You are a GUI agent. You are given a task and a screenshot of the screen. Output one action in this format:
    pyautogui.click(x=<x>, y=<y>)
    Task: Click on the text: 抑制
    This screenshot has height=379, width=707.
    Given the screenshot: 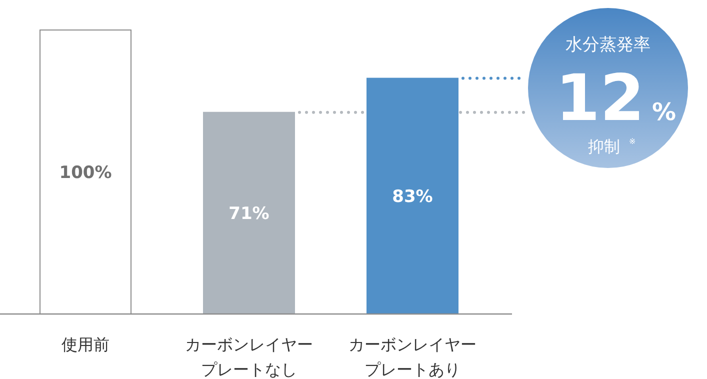 What is the action you would take?
    pyautogui.click(x=604, y=146)
    